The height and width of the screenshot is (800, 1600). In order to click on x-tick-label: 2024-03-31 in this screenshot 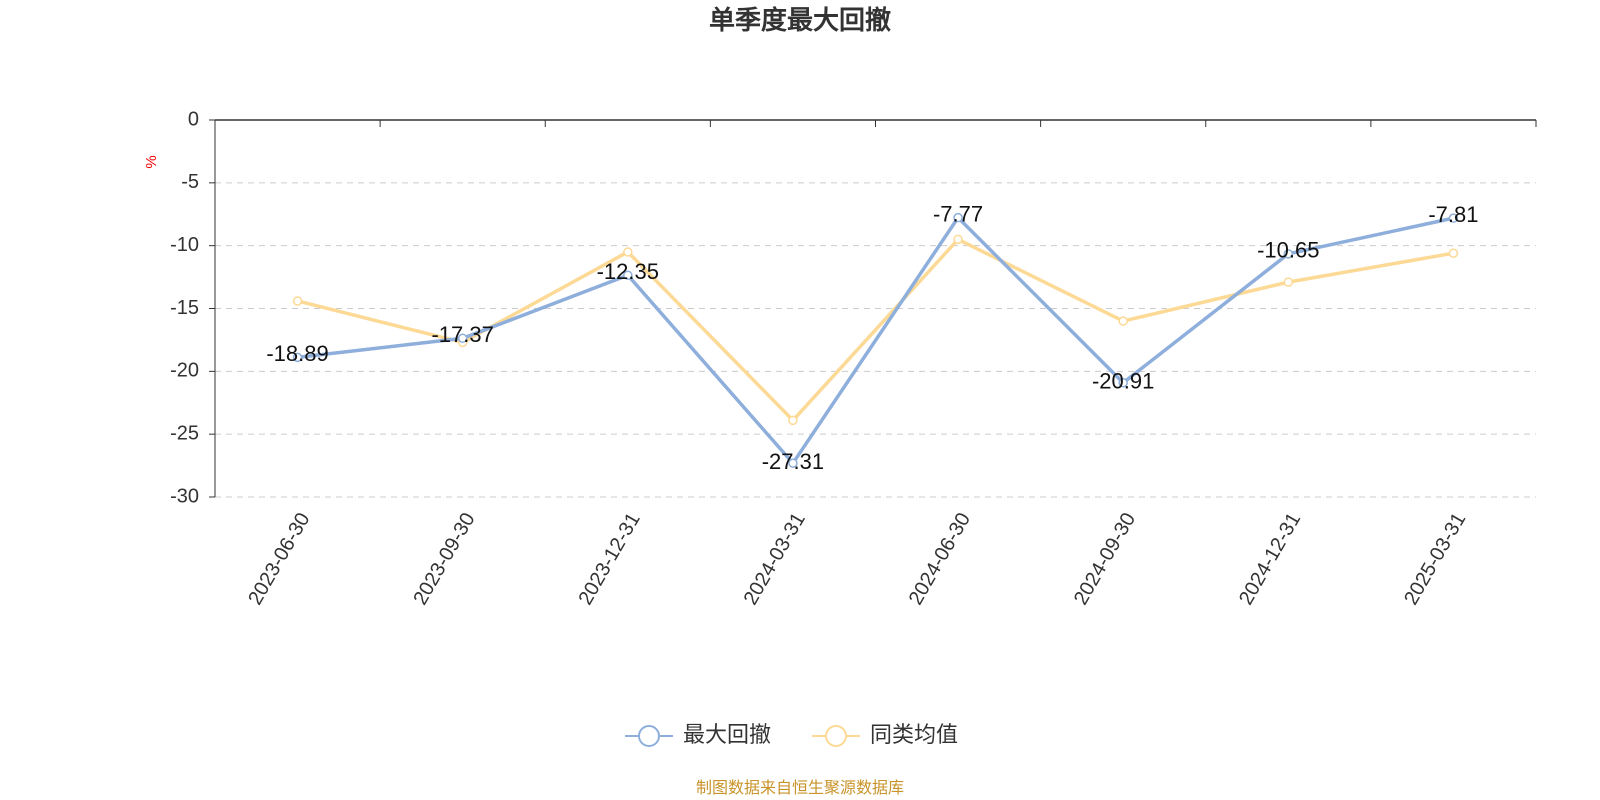, I will do `click(775, 559)`.